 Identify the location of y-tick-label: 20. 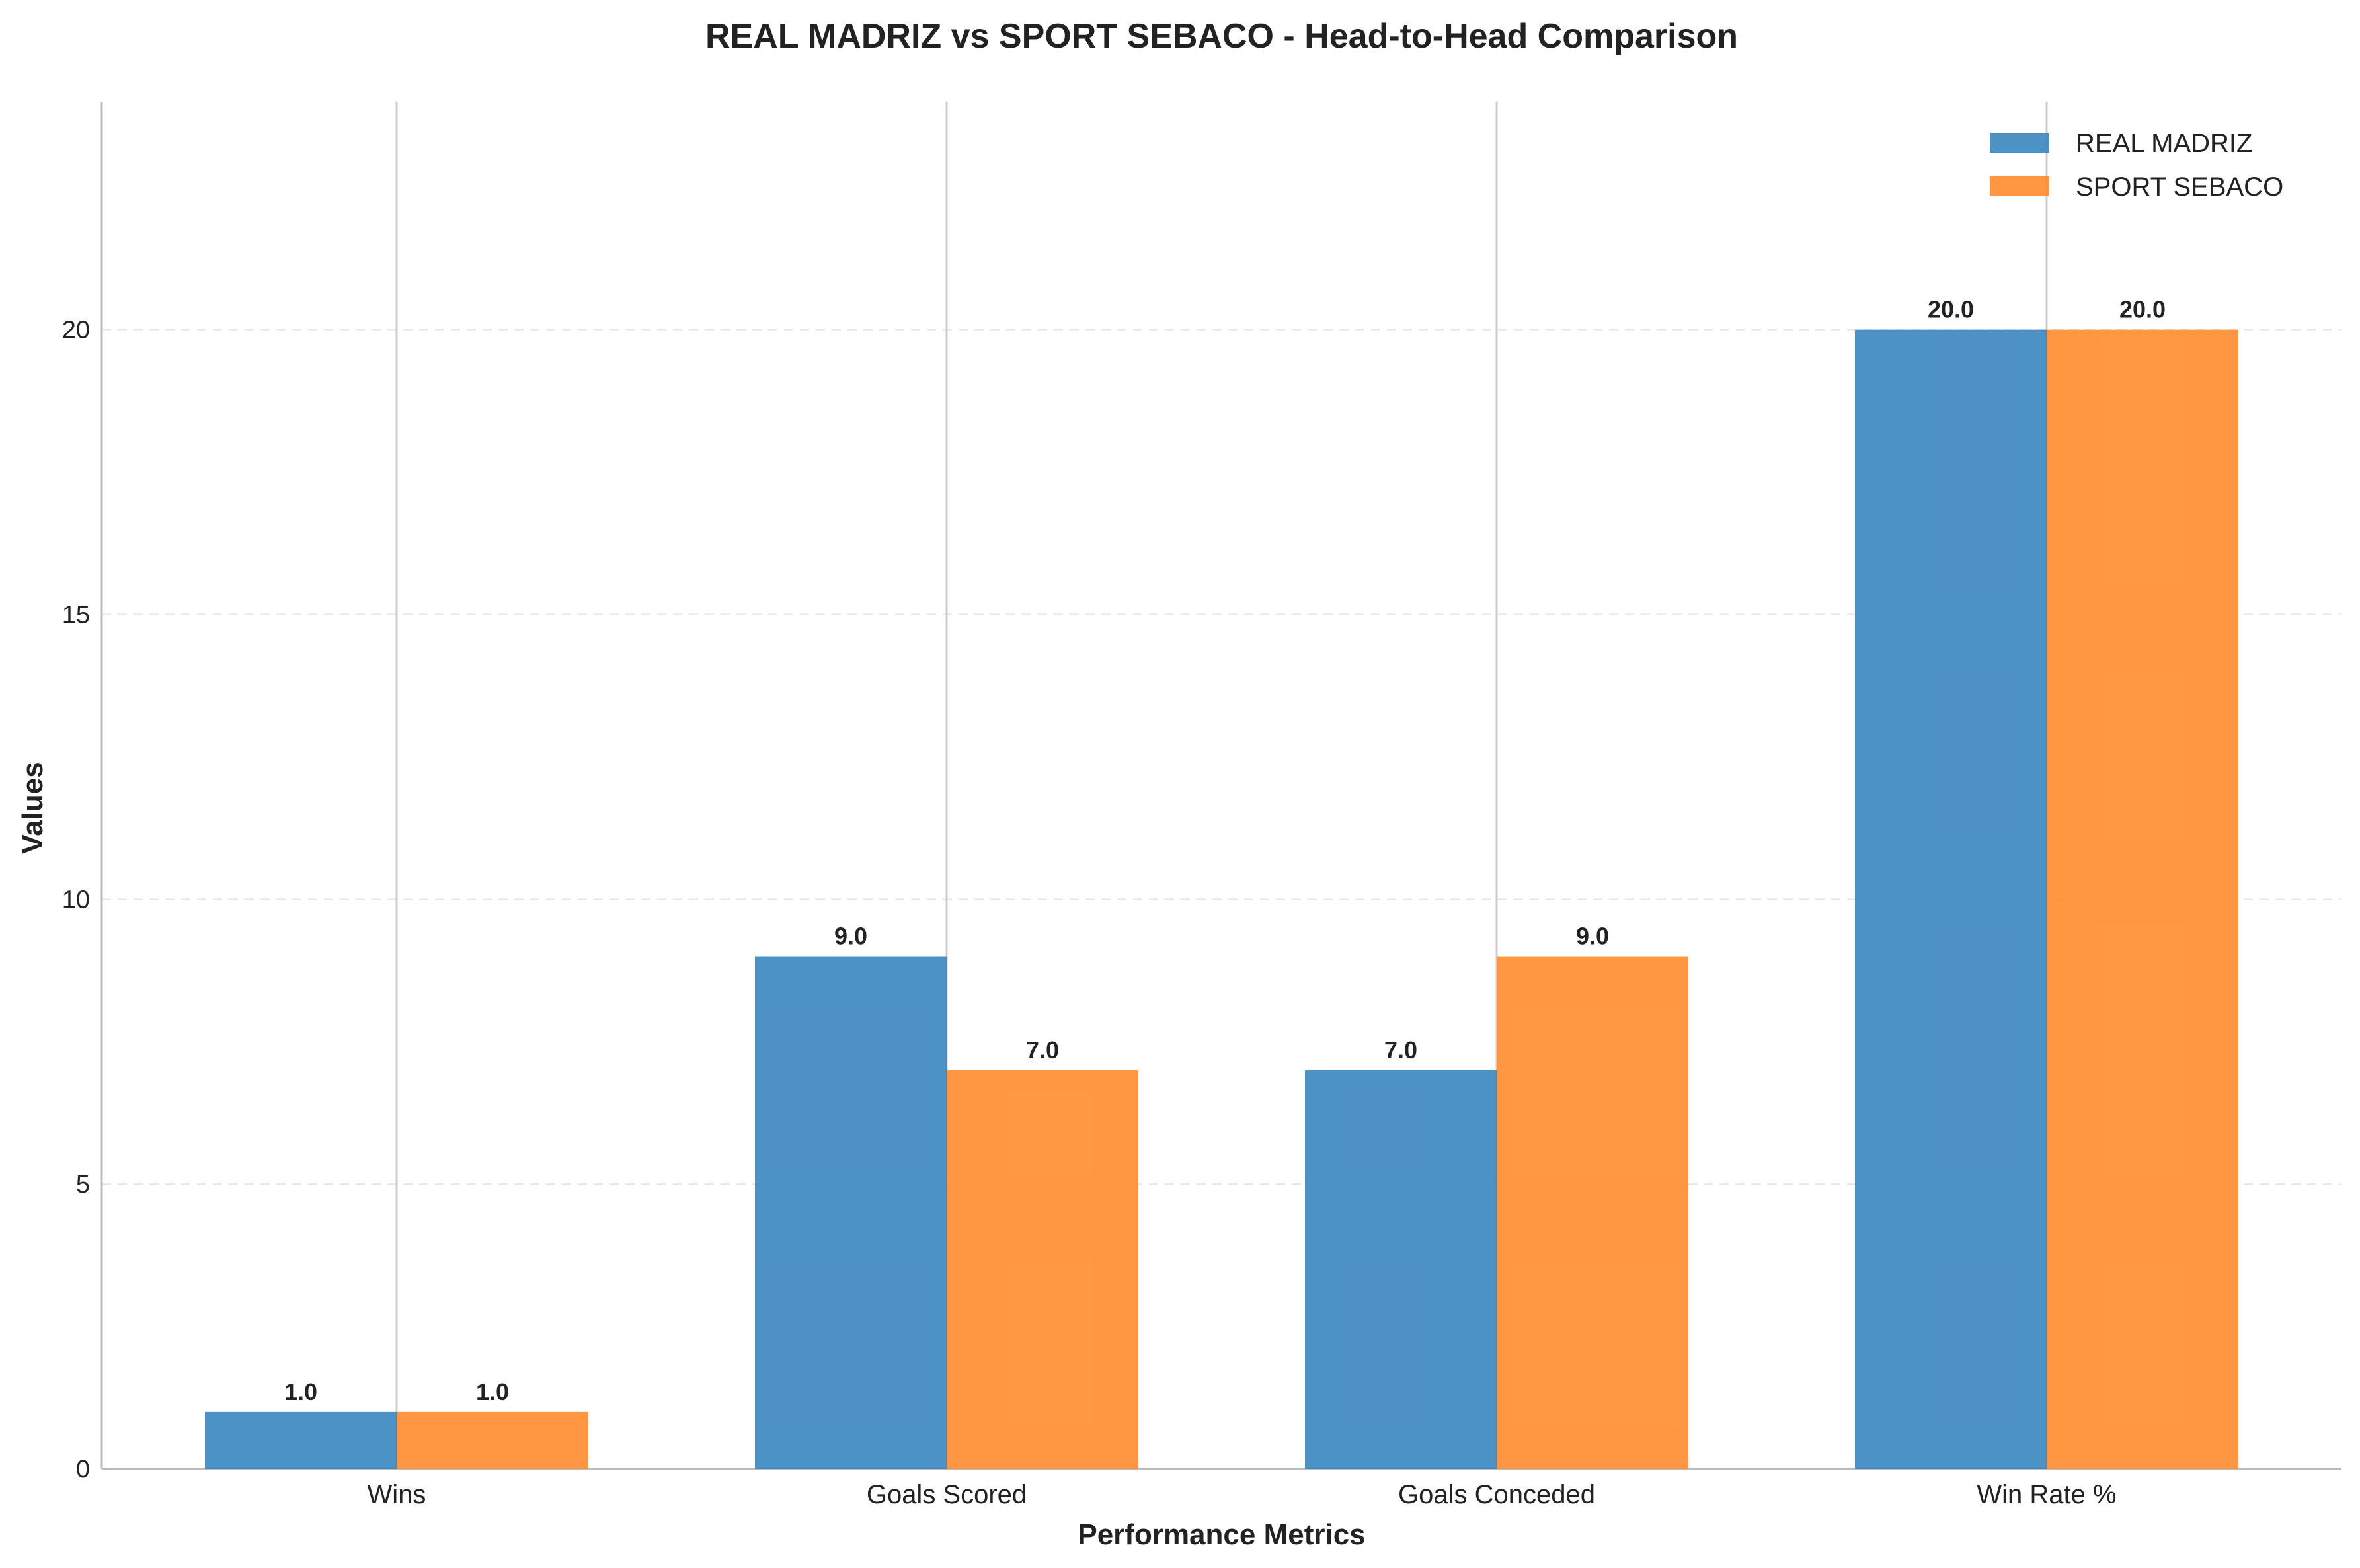
(76, 330).